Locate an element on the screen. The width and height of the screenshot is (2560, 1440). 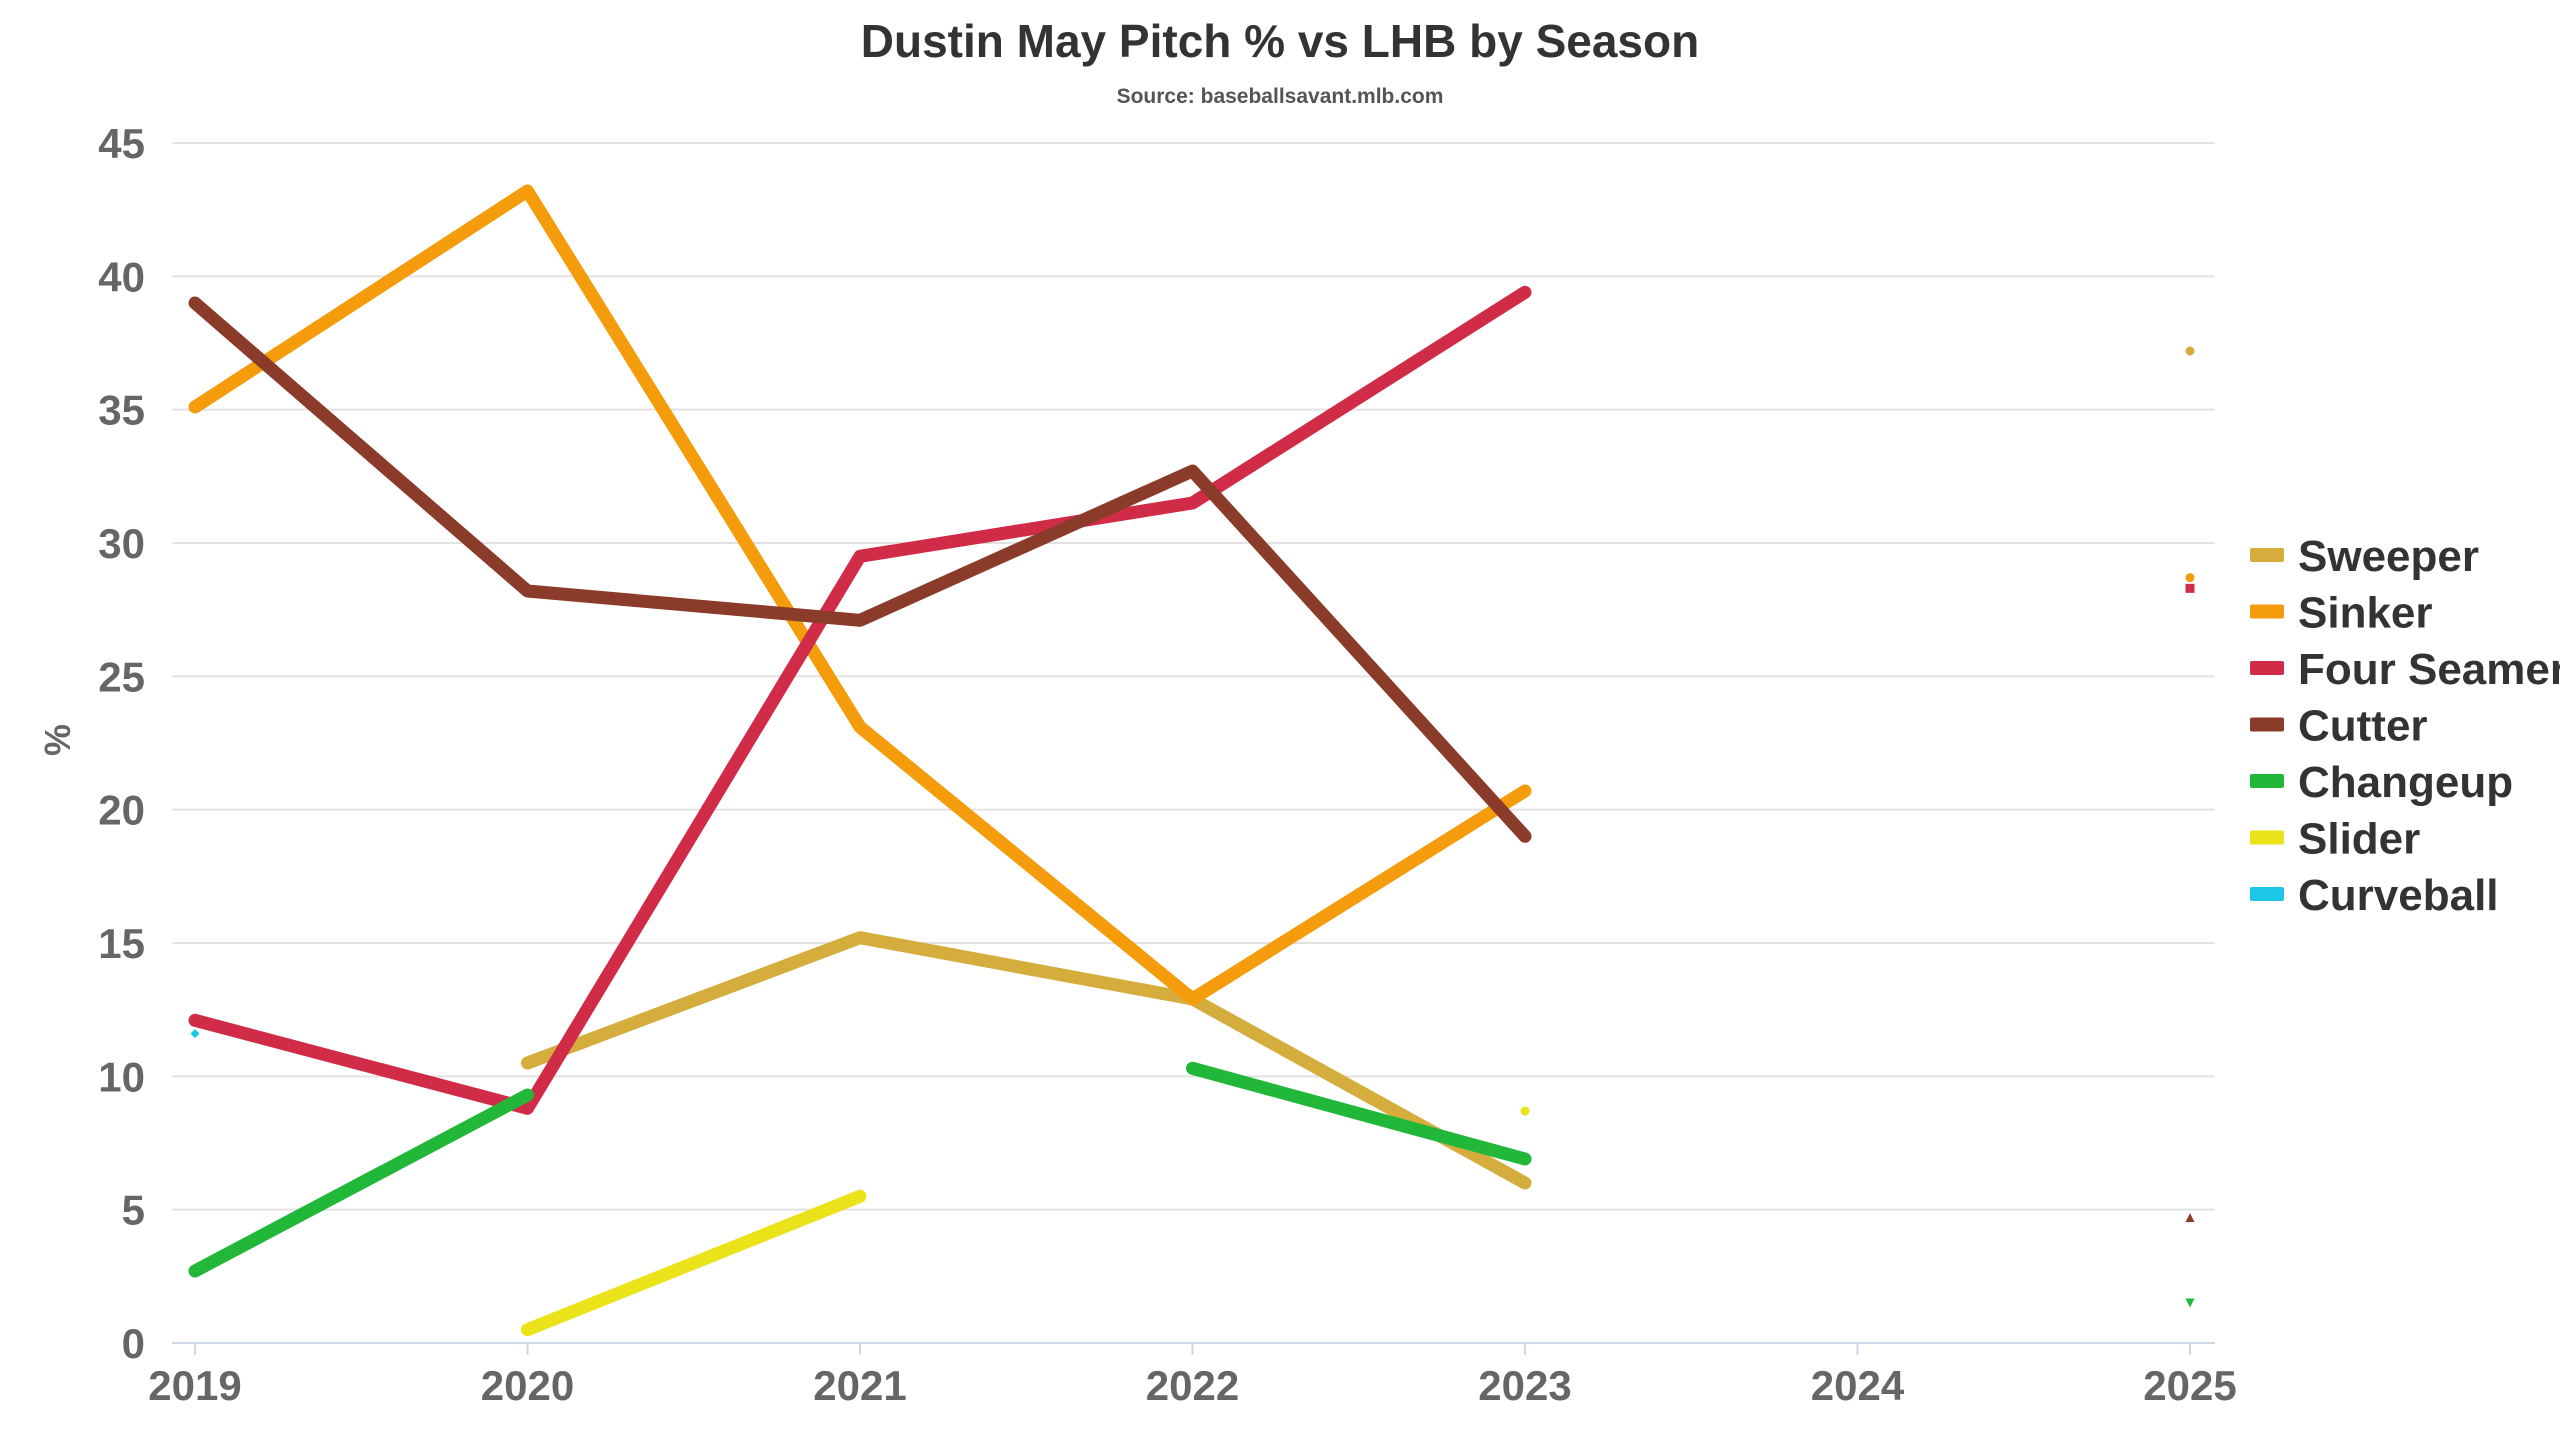
y-tick-label: 0 is located at coordinates (133, 1343).